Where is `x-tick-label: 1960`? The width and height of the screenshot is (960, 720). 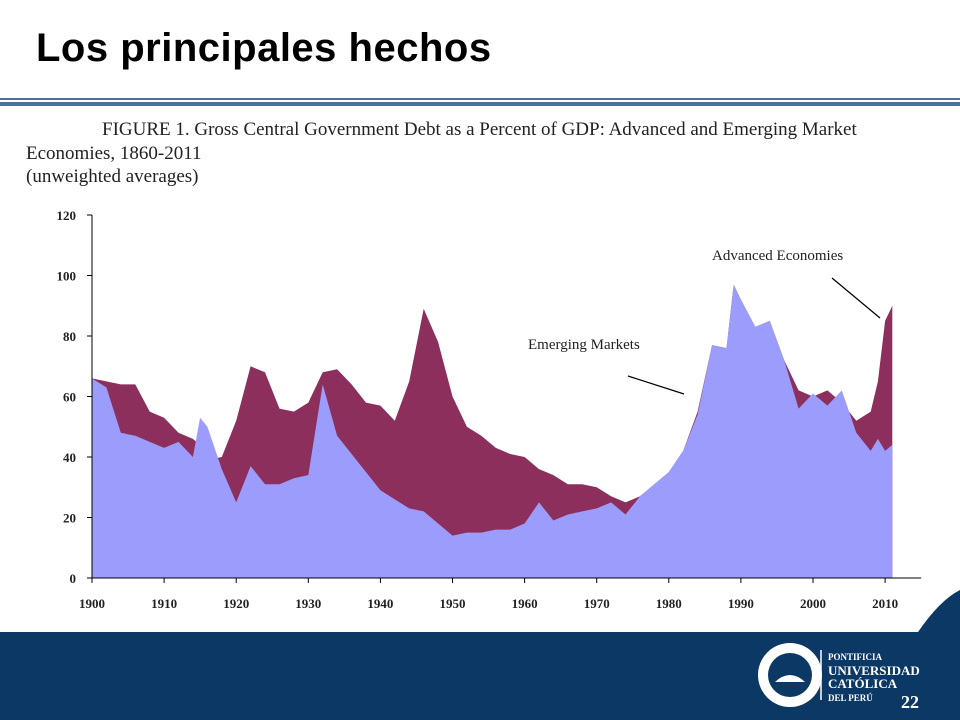 x-tick-label: 1960 is located at coordinates (525, 603).